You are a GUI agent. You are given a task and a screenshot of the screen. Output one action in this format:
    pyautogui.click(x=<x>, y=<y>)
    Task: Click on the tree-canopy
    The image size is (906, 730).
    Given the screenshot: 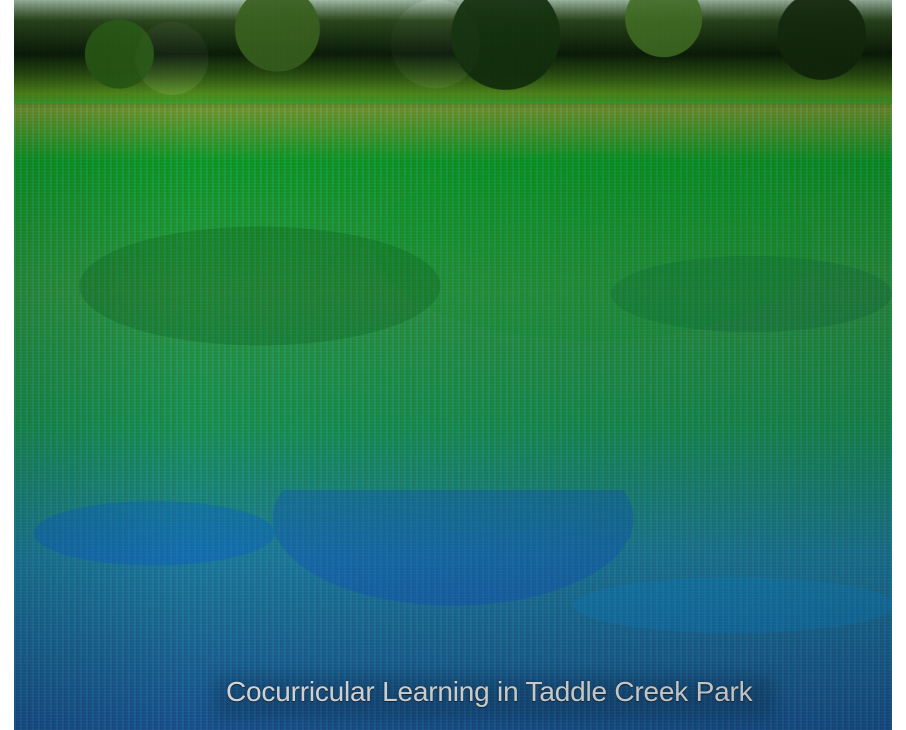 What is the action you would take?
    pyautogui.click(x=453, y=52)
    